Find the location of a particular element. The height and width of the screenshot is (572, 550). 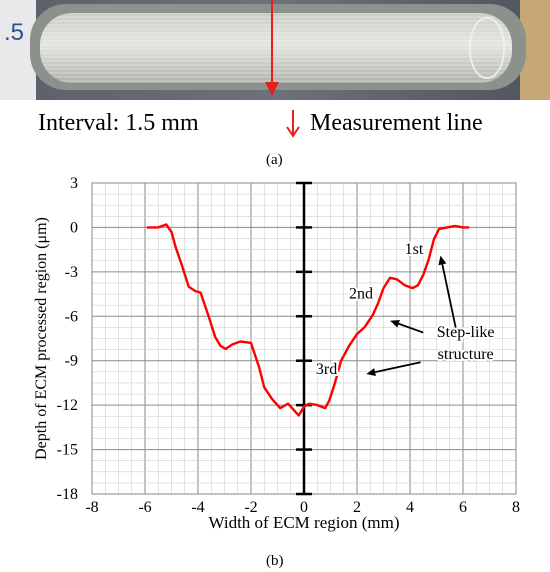

y-tick-label: -9 is located at coordinates (71, 361).